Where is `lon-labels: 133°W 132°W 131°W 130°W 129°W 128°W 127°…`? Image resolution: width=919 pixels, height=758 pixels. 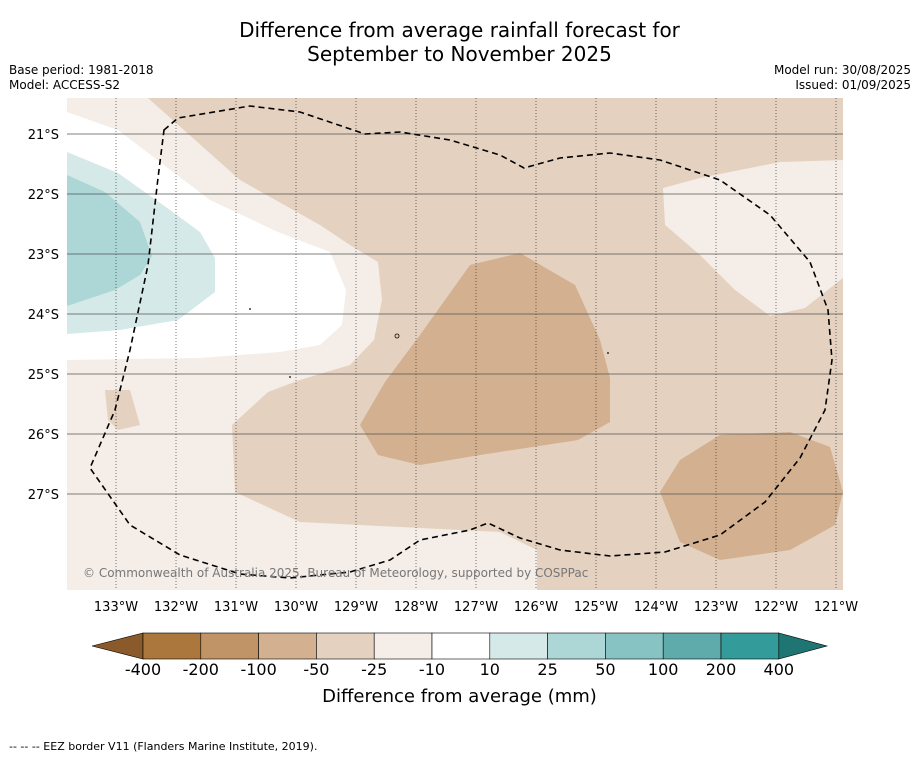
lon-labels: 133°W 132°W 131°W 130°W 129°W 128°W 127°… is located at coordinates (476, 607).